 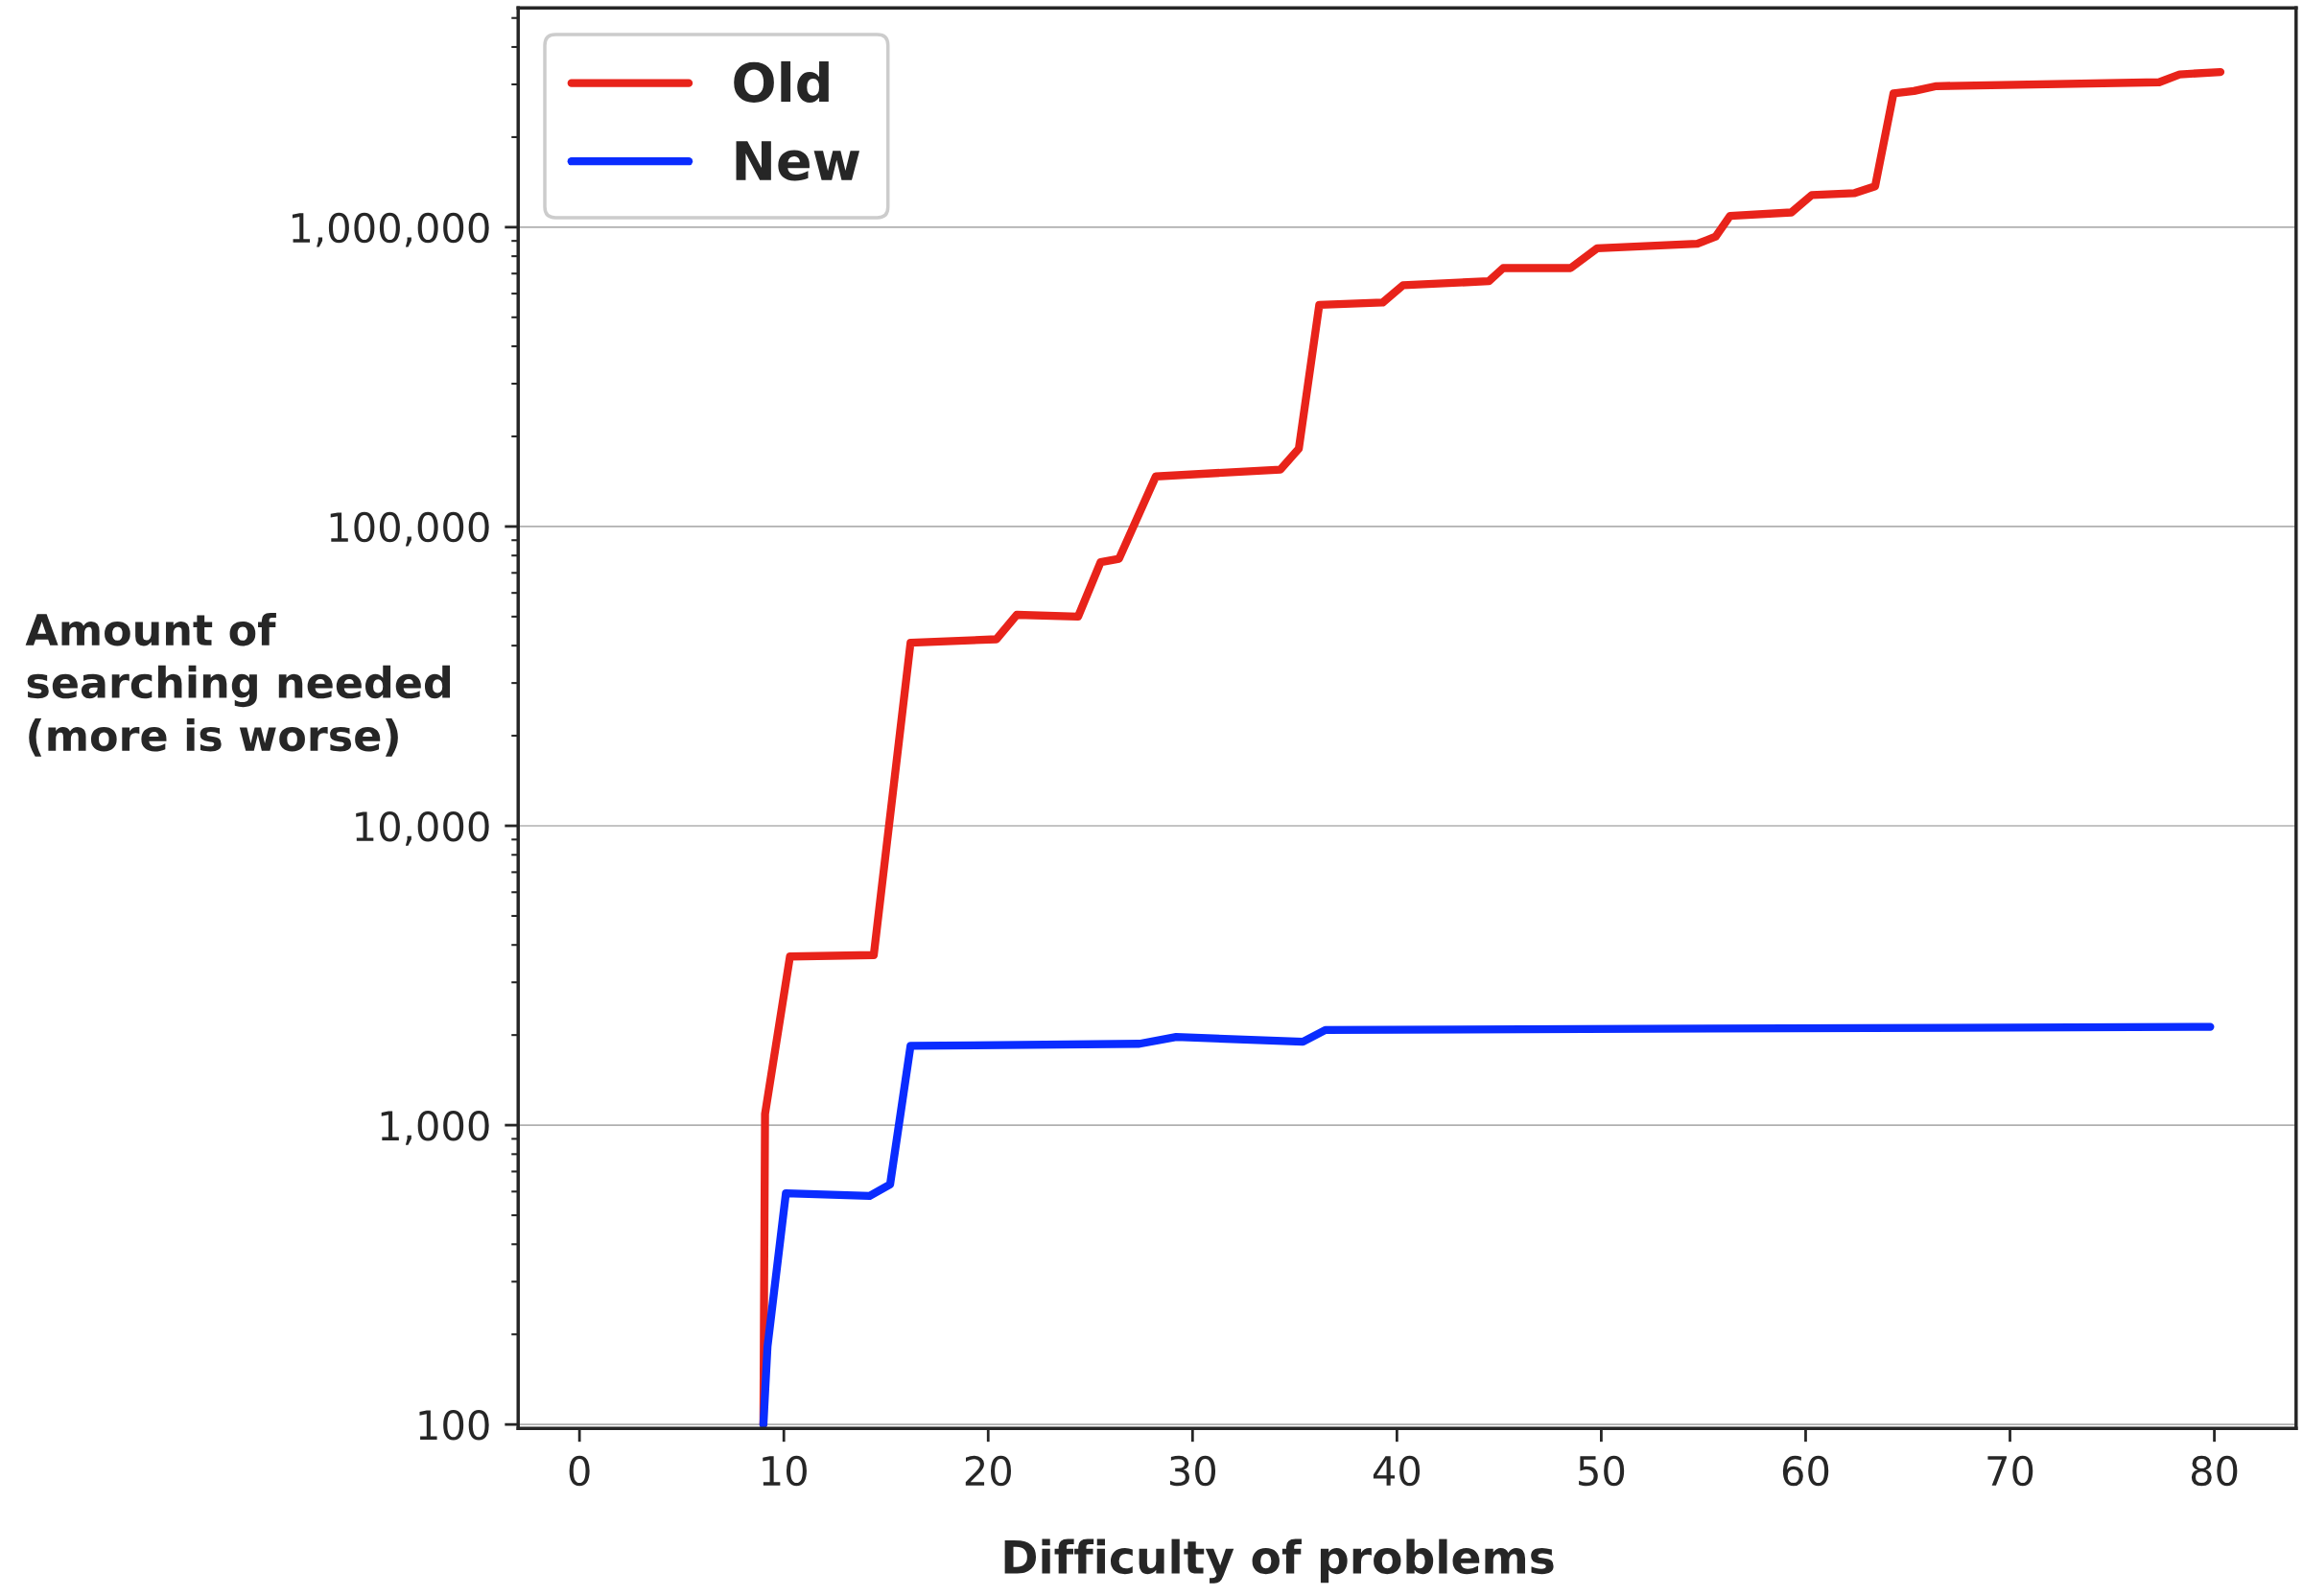 What do you see at coordinates (579, 1471) in the screenshot?
I see `x-tick-label: 0` at bounding box center [579, 1471].